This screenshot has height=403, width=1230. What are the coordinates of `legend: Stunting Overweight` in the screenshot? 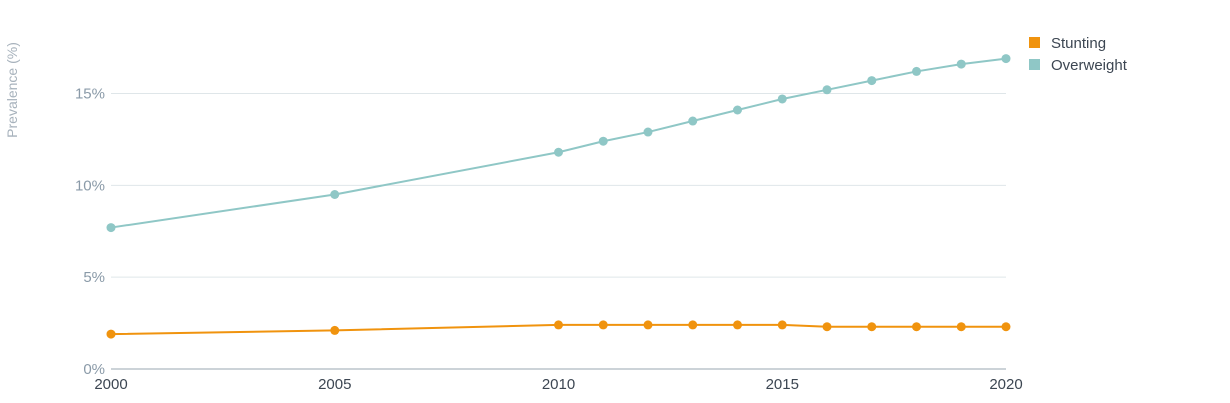 It's located at (1078, 54).